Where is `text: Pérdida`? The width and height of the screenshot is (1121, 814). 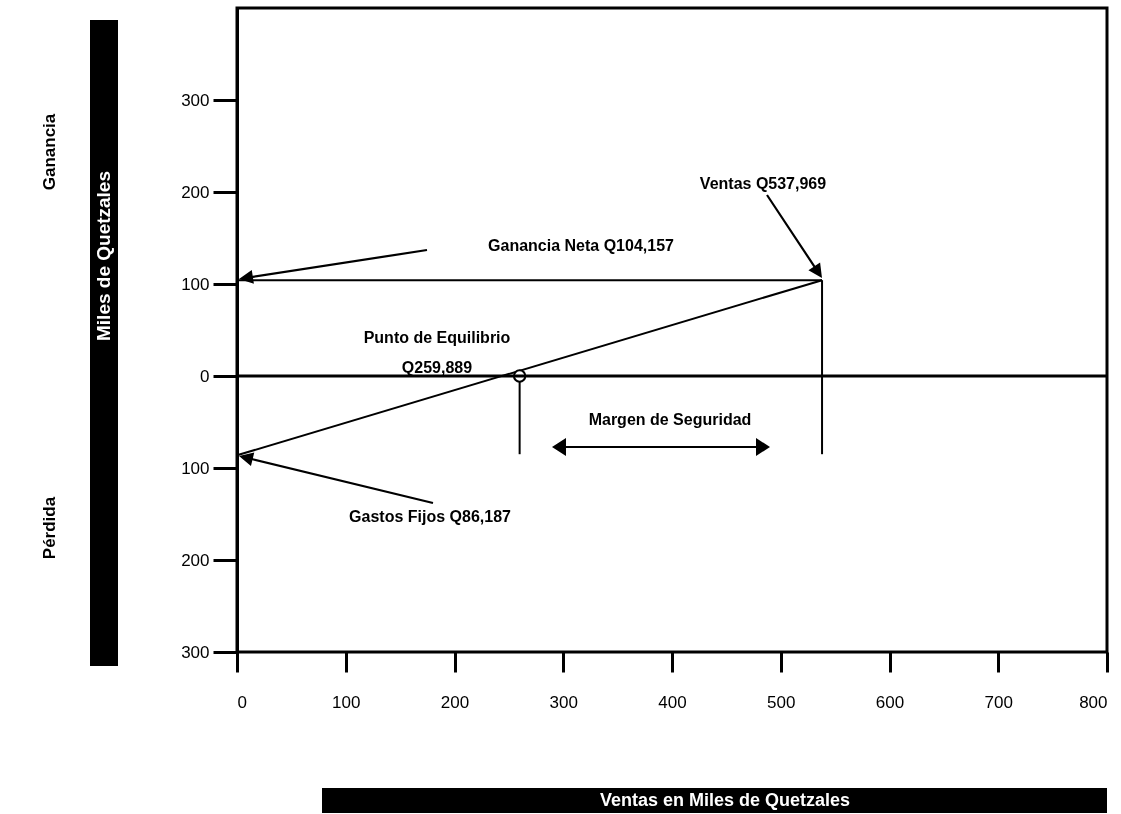
text: Pérdida is located at coordinates (49, 528).